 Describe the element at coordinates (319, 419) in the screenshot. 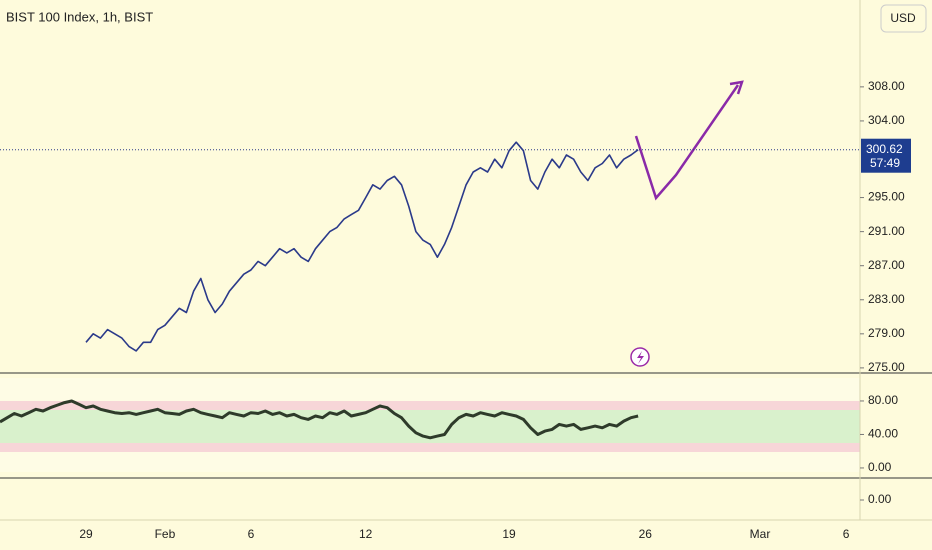

I see `series-line` at that location.